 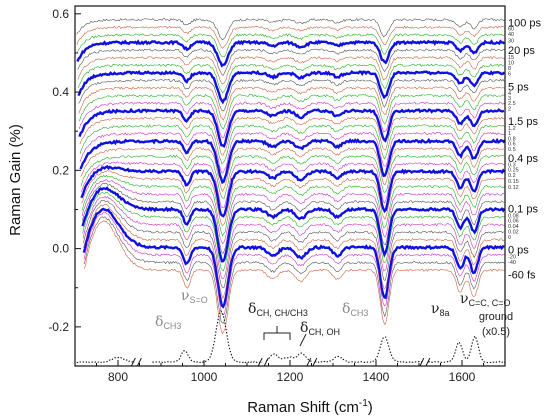 I want to click on y-tick-label--0.2: -0.2, so click(x=58, y=327).